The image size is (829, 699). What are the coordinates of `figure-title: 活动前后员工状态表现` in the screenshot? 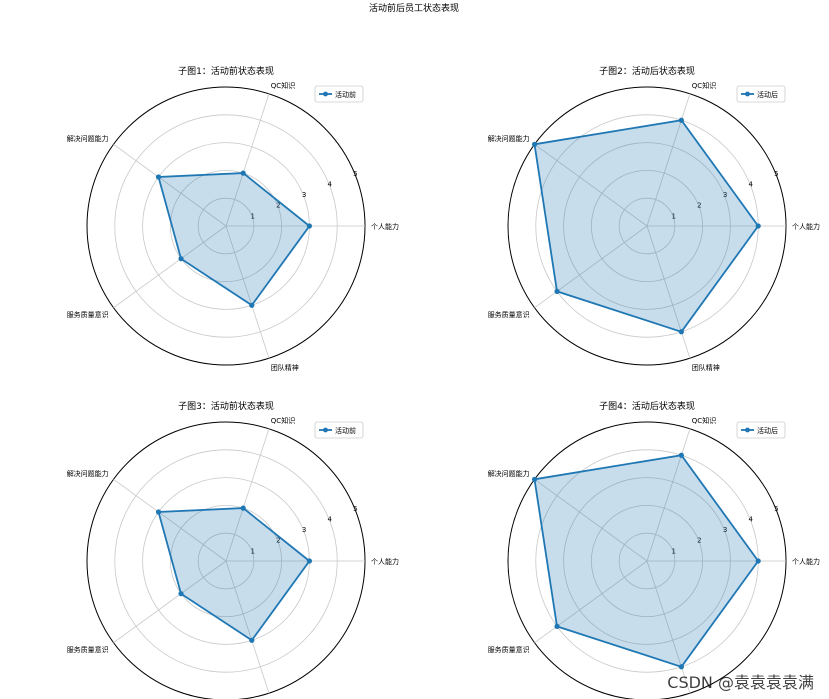 It's located at (414, 8).